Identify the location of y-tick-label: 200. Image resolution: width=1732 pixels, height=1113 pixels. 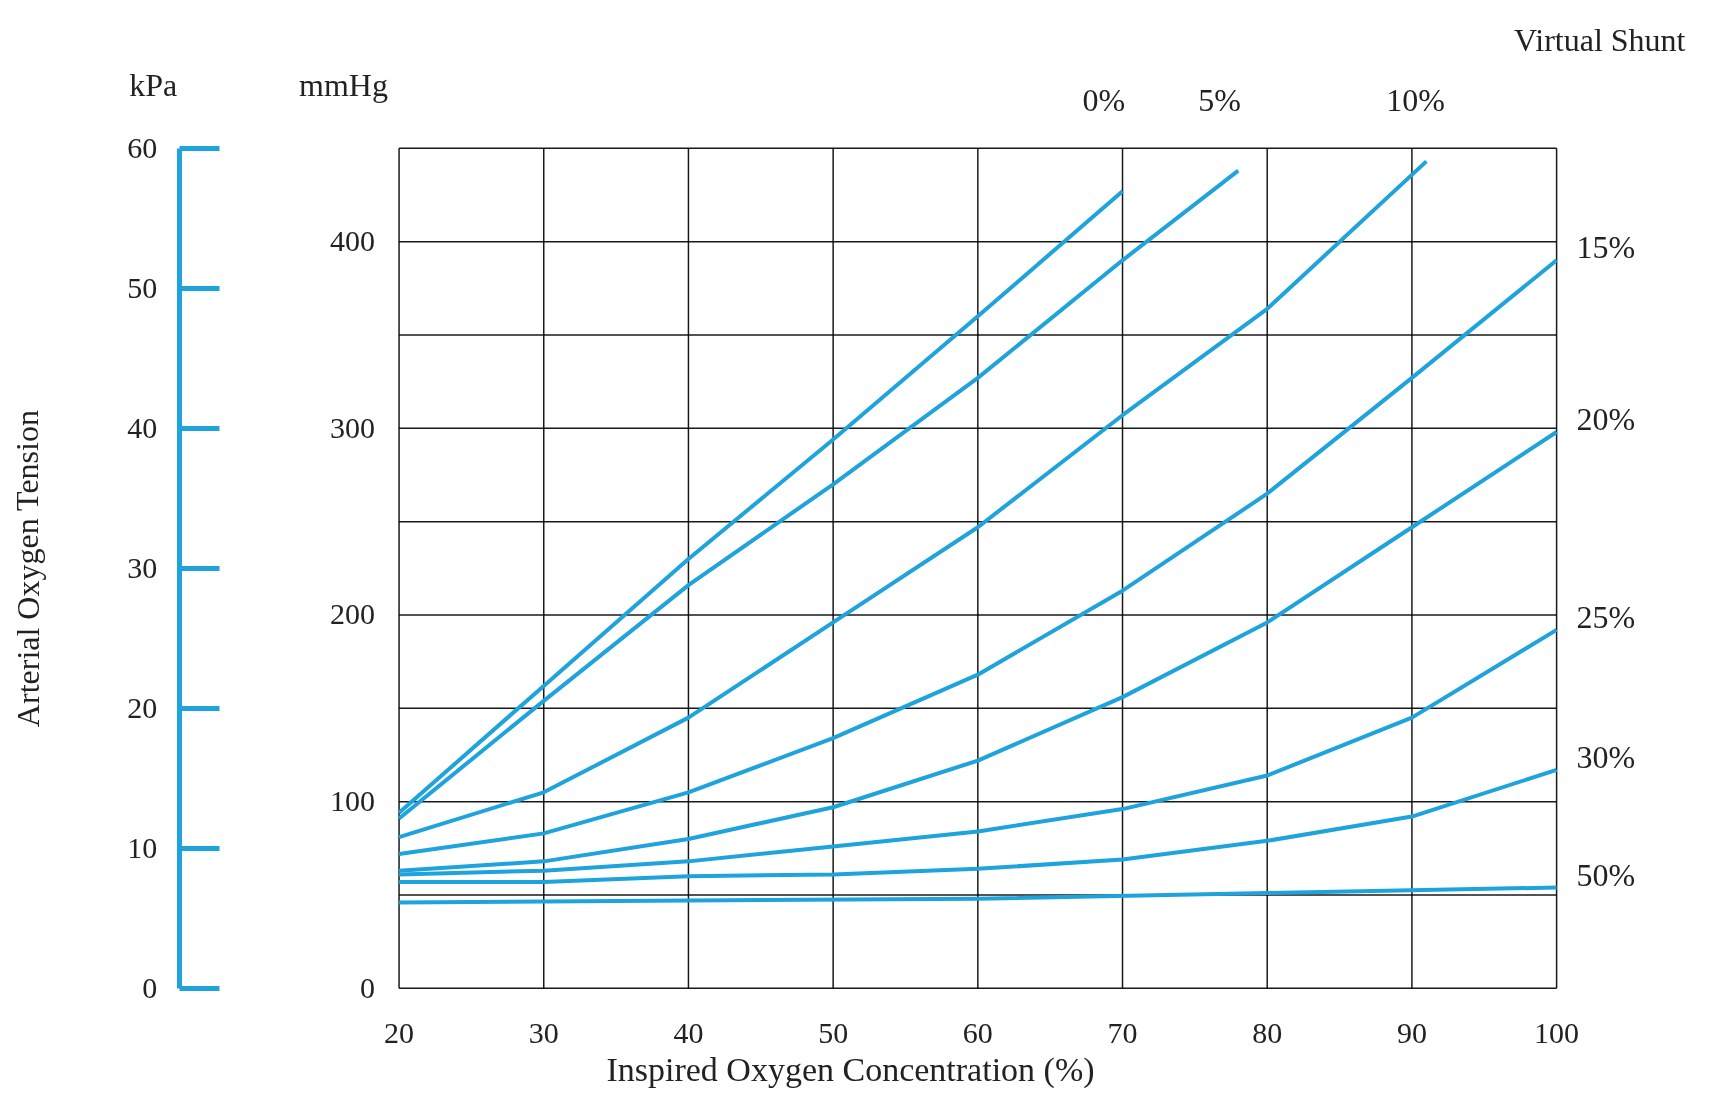
(353, 614).